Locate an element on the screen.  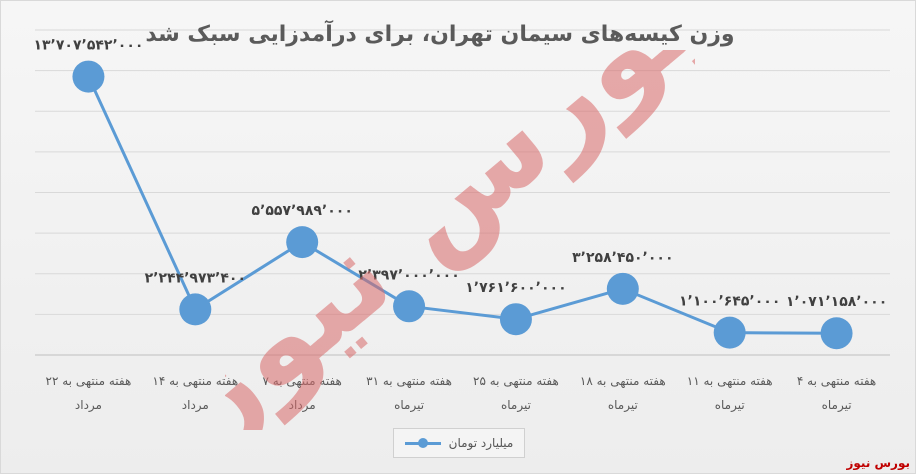
data-label: ۱٬۰۷۱٬۱۵۸٬۰۰۰ is located at coordinates (836, 302).